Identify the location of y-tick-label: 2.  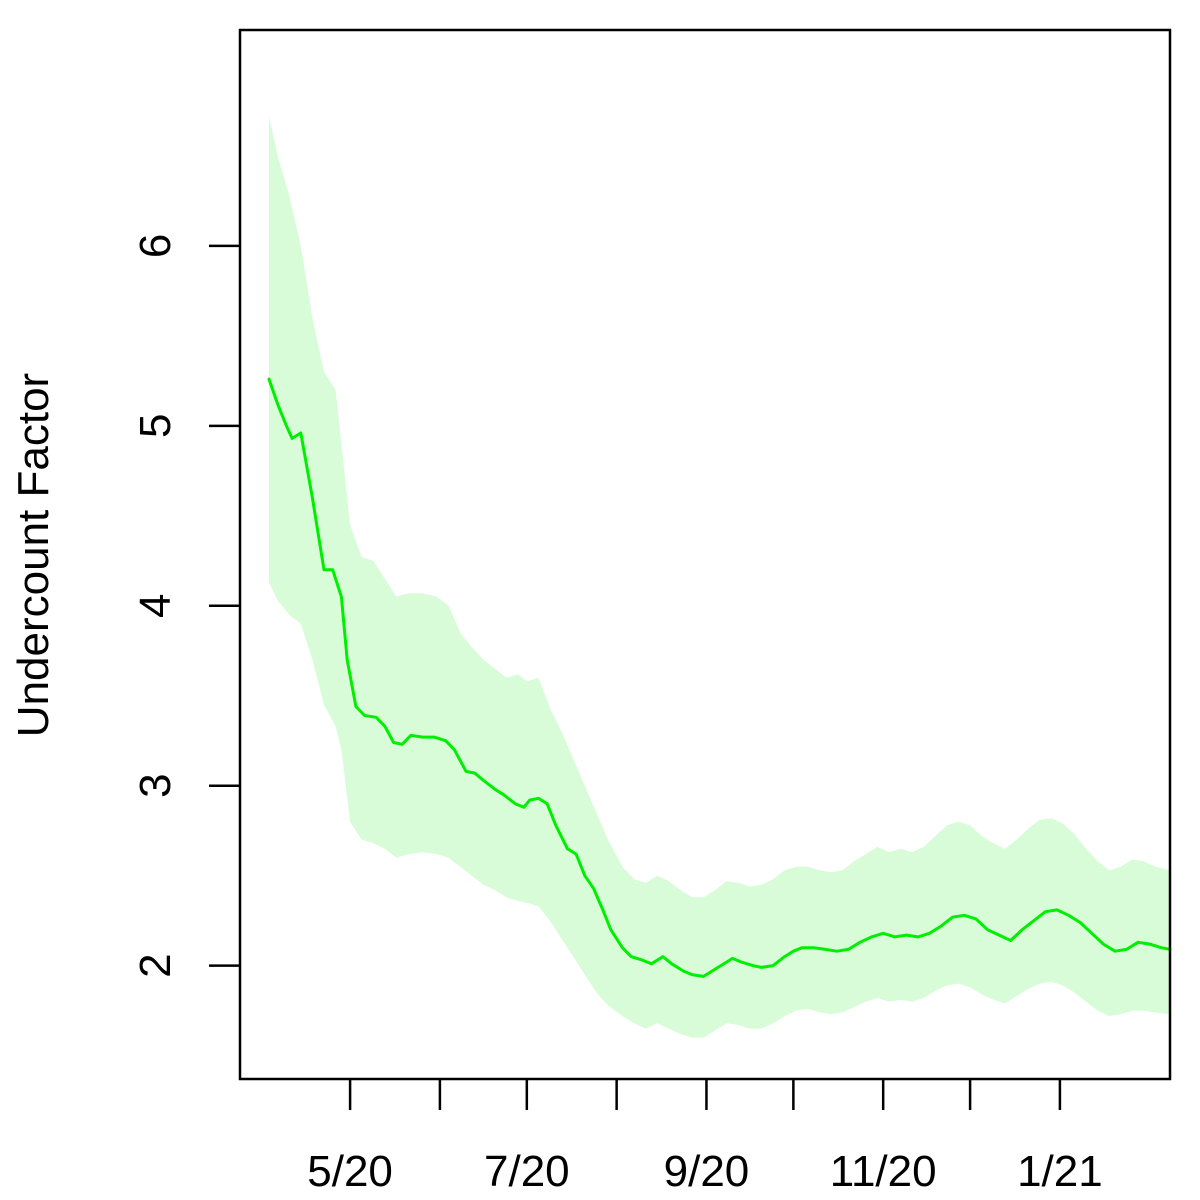
(155, 965).